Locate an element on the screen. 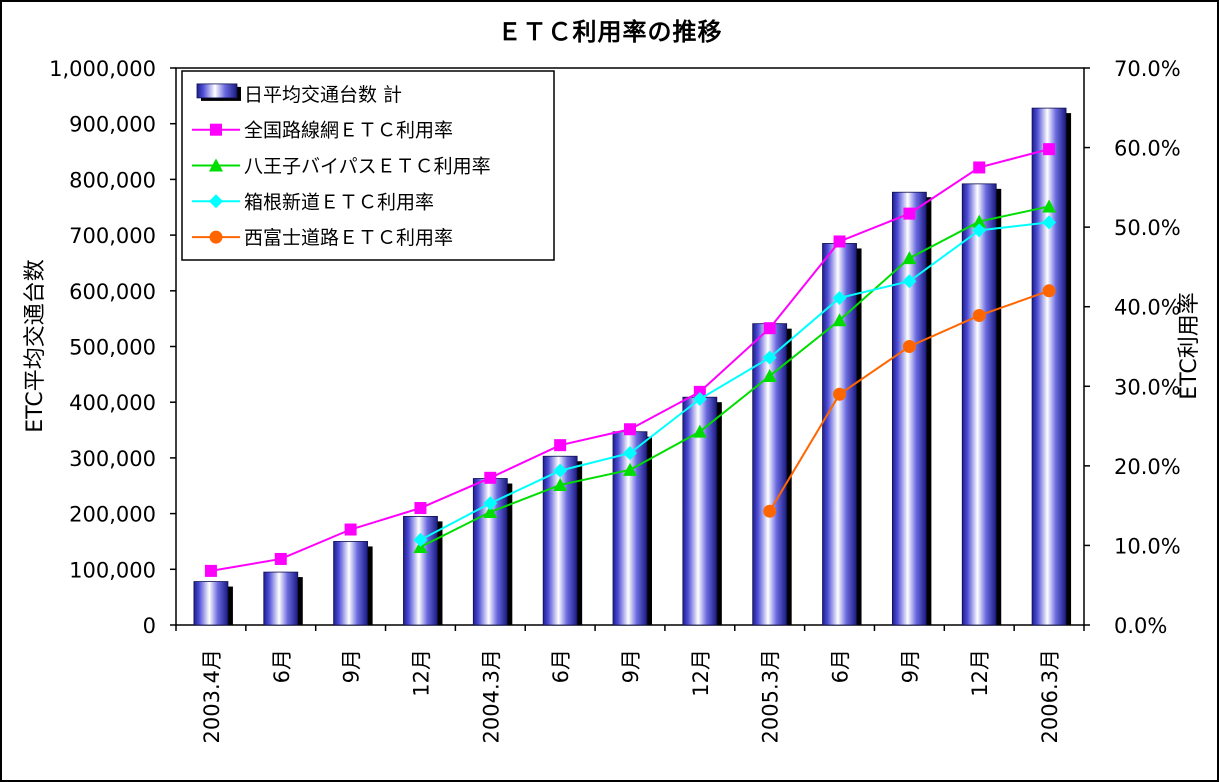 This screenshot has width=1219, height=782. y-tick-label: 100,000 is located at coordinates (112, 570).